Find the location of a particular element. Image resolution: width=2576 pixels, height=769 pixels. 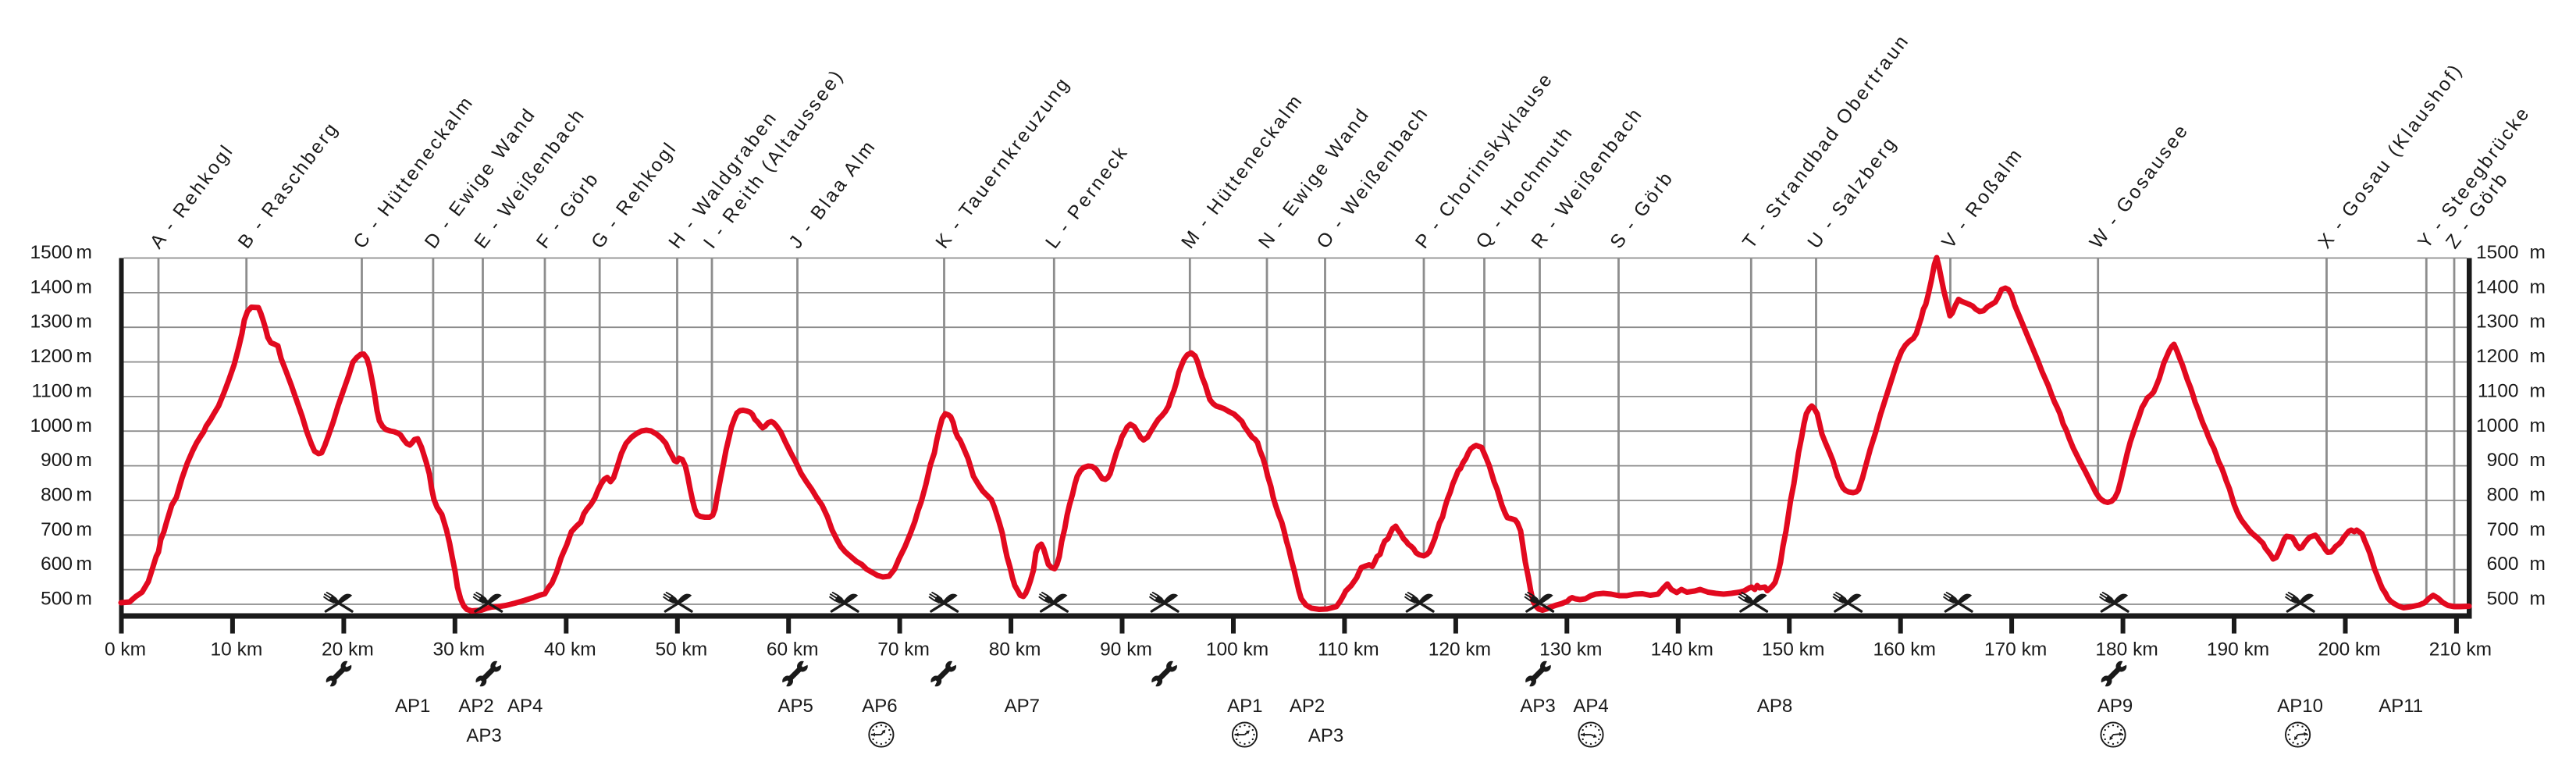

svg-text: AP9 is located at coordinates (2115, 706).